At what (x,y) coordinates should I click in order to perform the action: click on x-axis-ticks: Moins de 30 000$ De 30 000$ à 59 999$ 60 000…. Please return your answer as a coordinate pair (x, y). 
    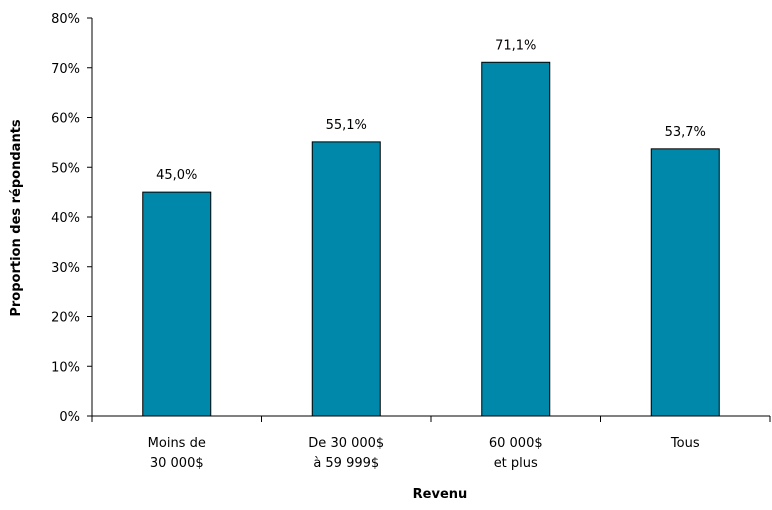
    Looking at the image, I should click on (431, 443).